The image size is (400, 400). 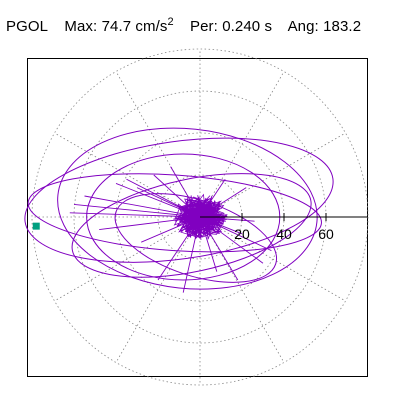 I want to click on radial-axis: 20 40 60, so click(x=283, y=227).